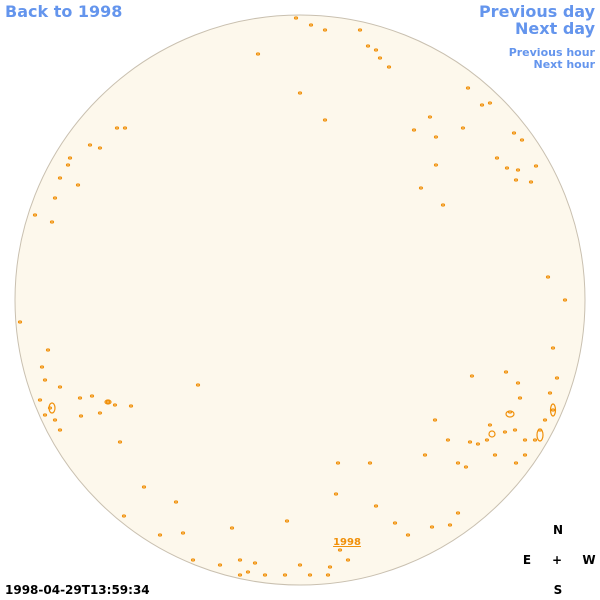 This screenshot has width=600, height=600. What do you see at coordinates (63, 11) in the screenshot?
I see `back-link: Back to 1998` at bounding box center [63, 11].